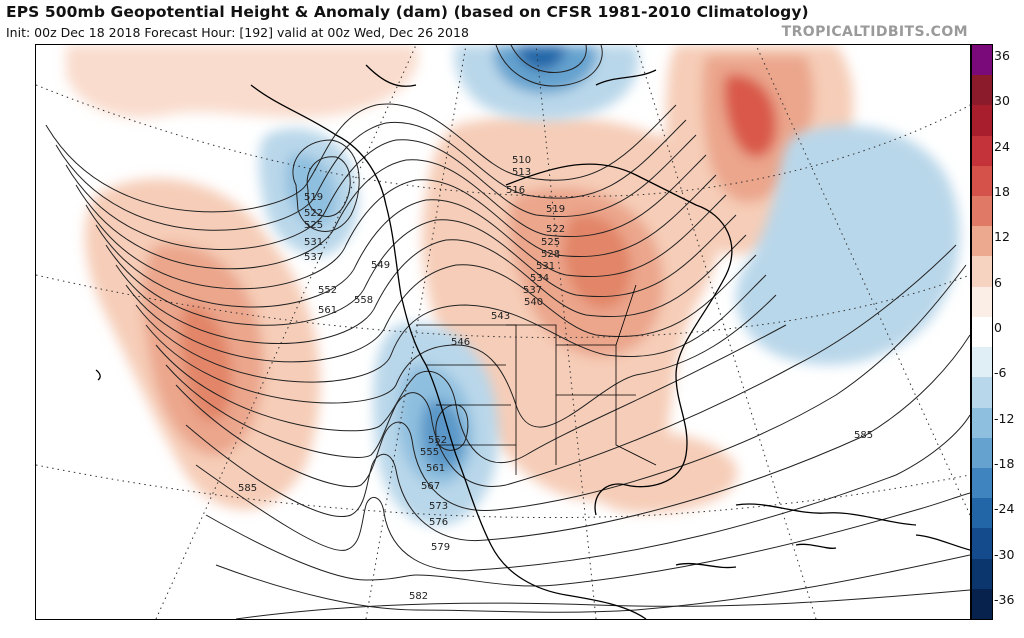 The image size is (1024, 638). Describe the element at coordinates (1002, 191) in the screenshot. I see `colorbar-tick-label: 18` at that location.